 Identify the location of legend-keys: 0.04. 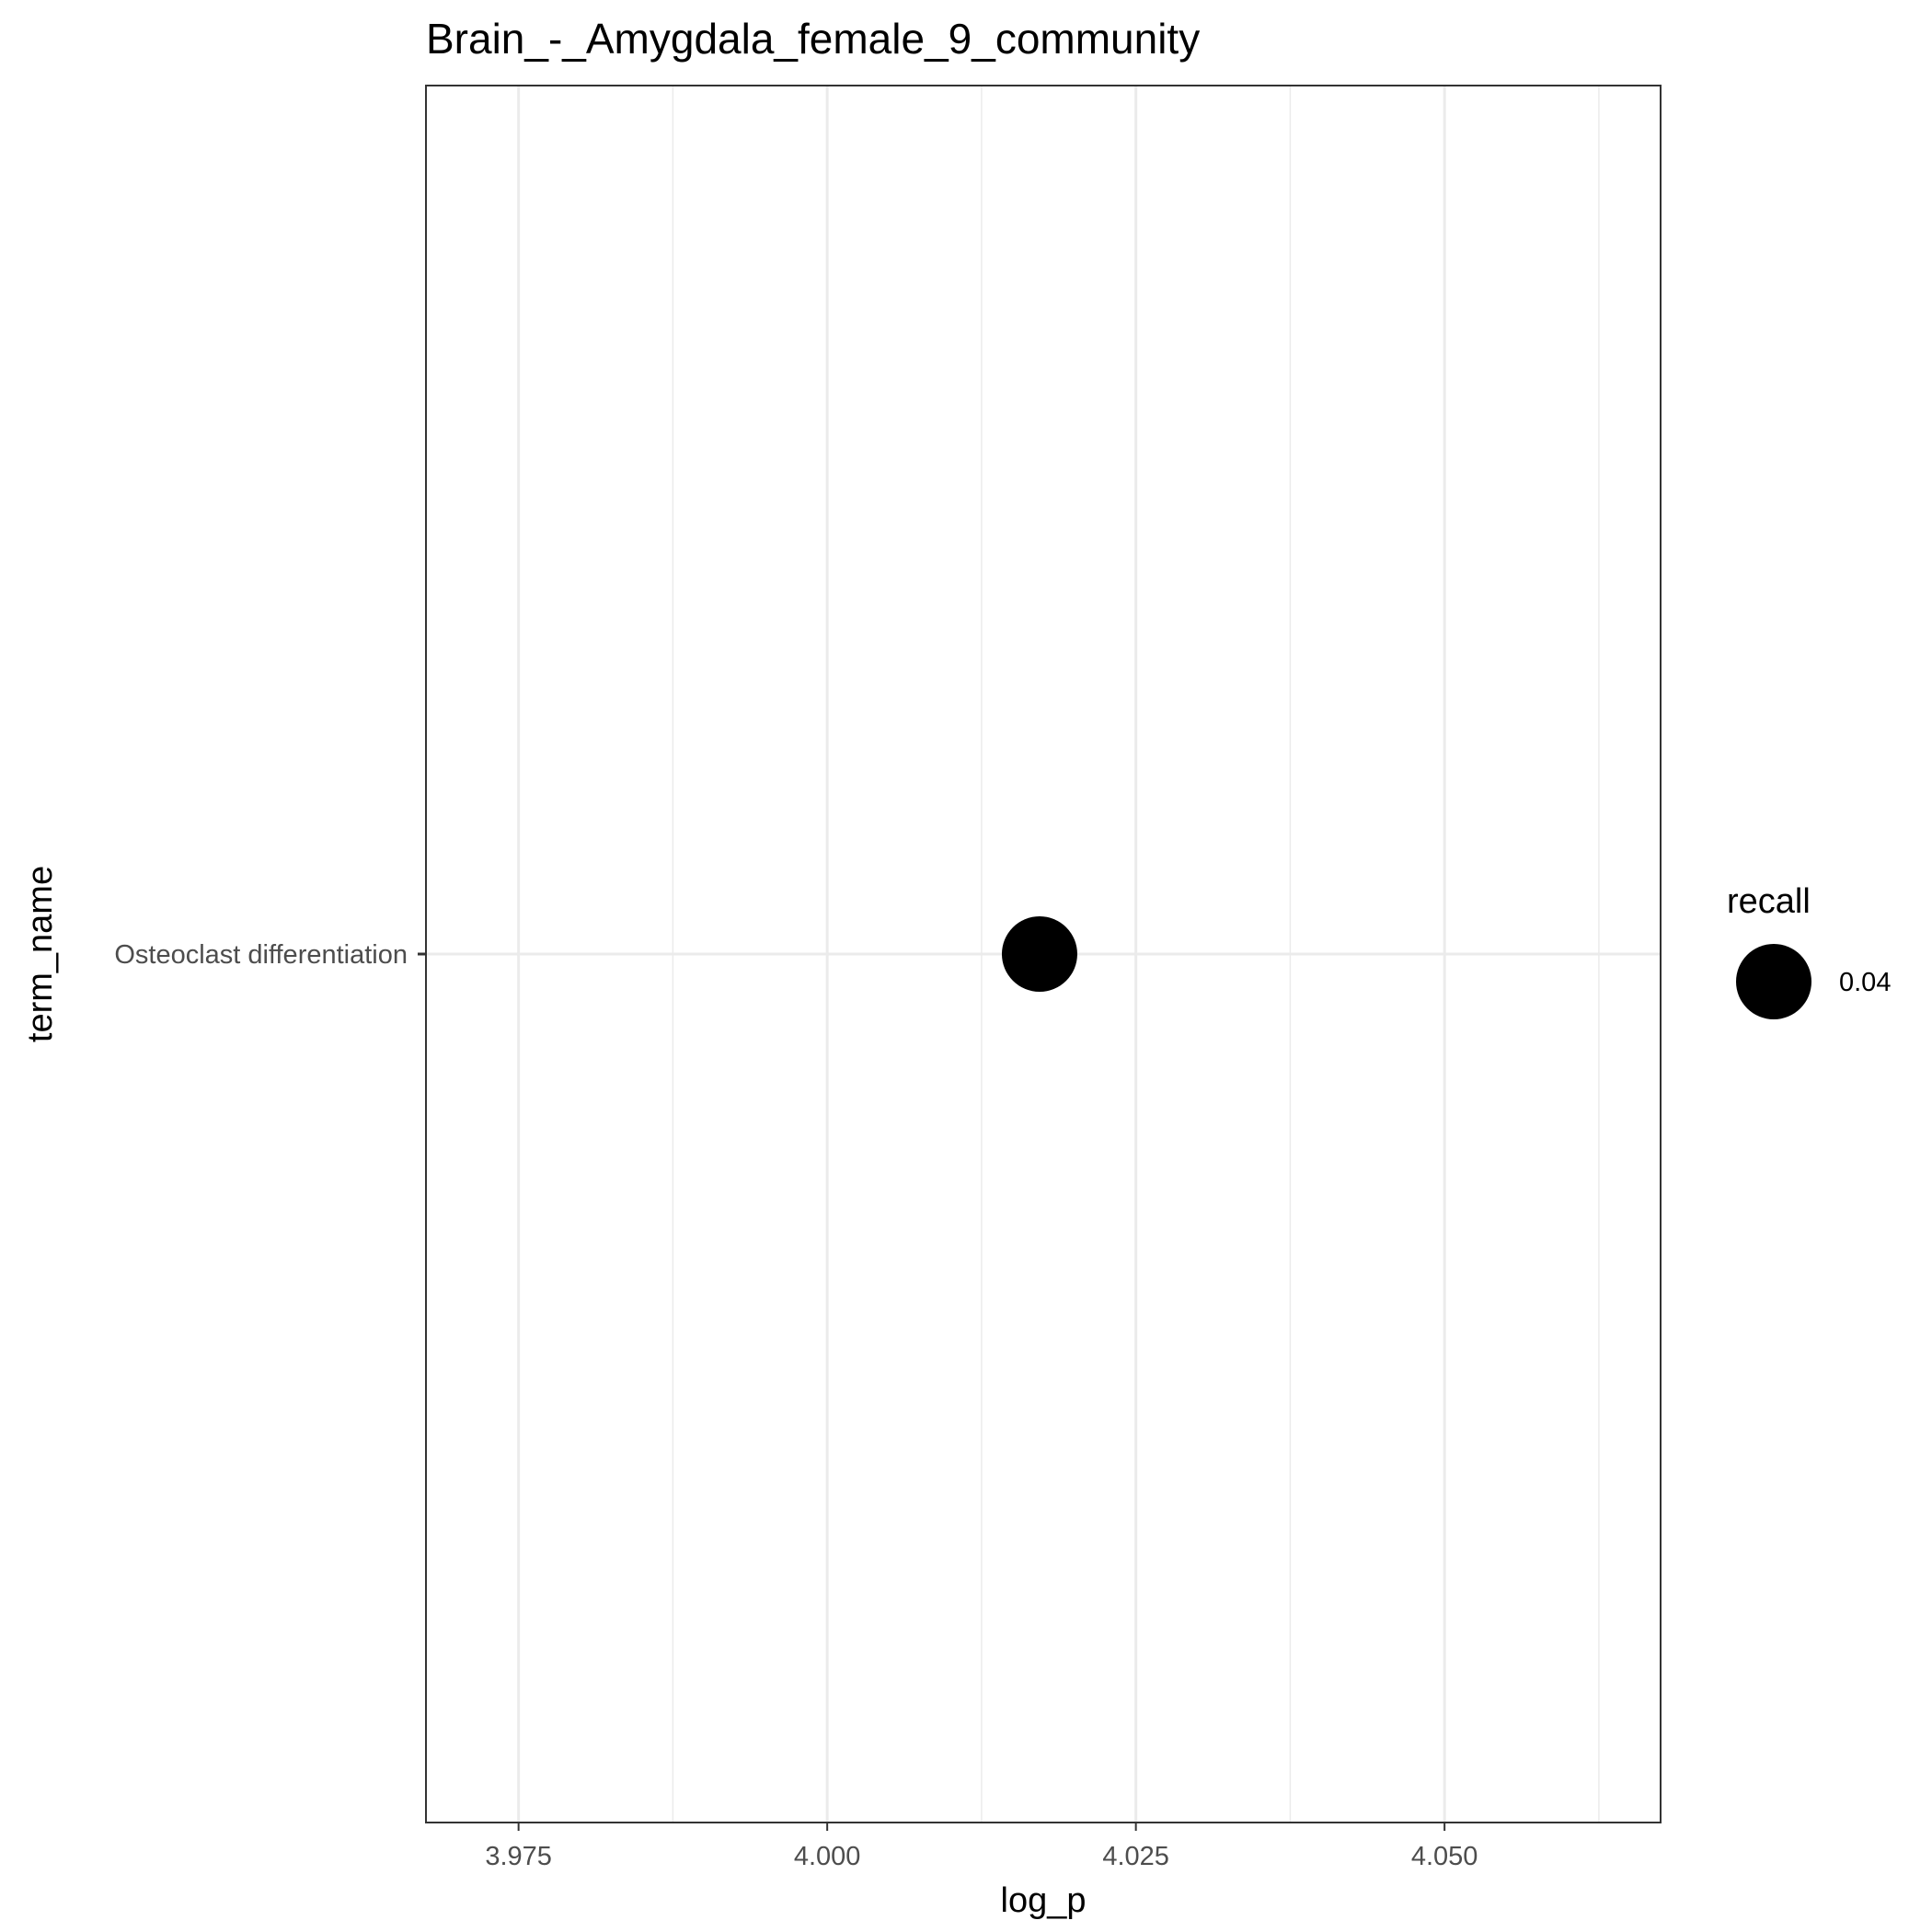
(1813, 981).